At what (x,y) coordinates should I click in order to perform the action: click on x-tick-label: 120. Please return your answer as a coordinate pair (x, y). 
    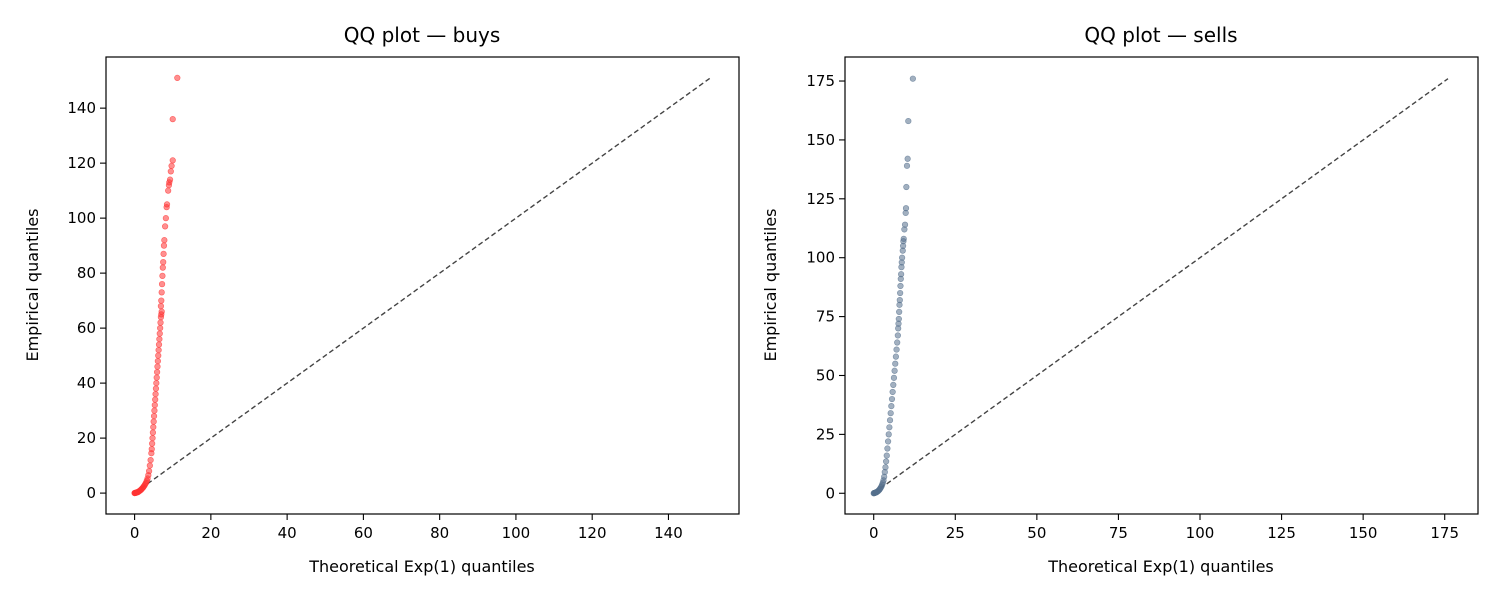
    Looking at the image, I should click on (592, 533).